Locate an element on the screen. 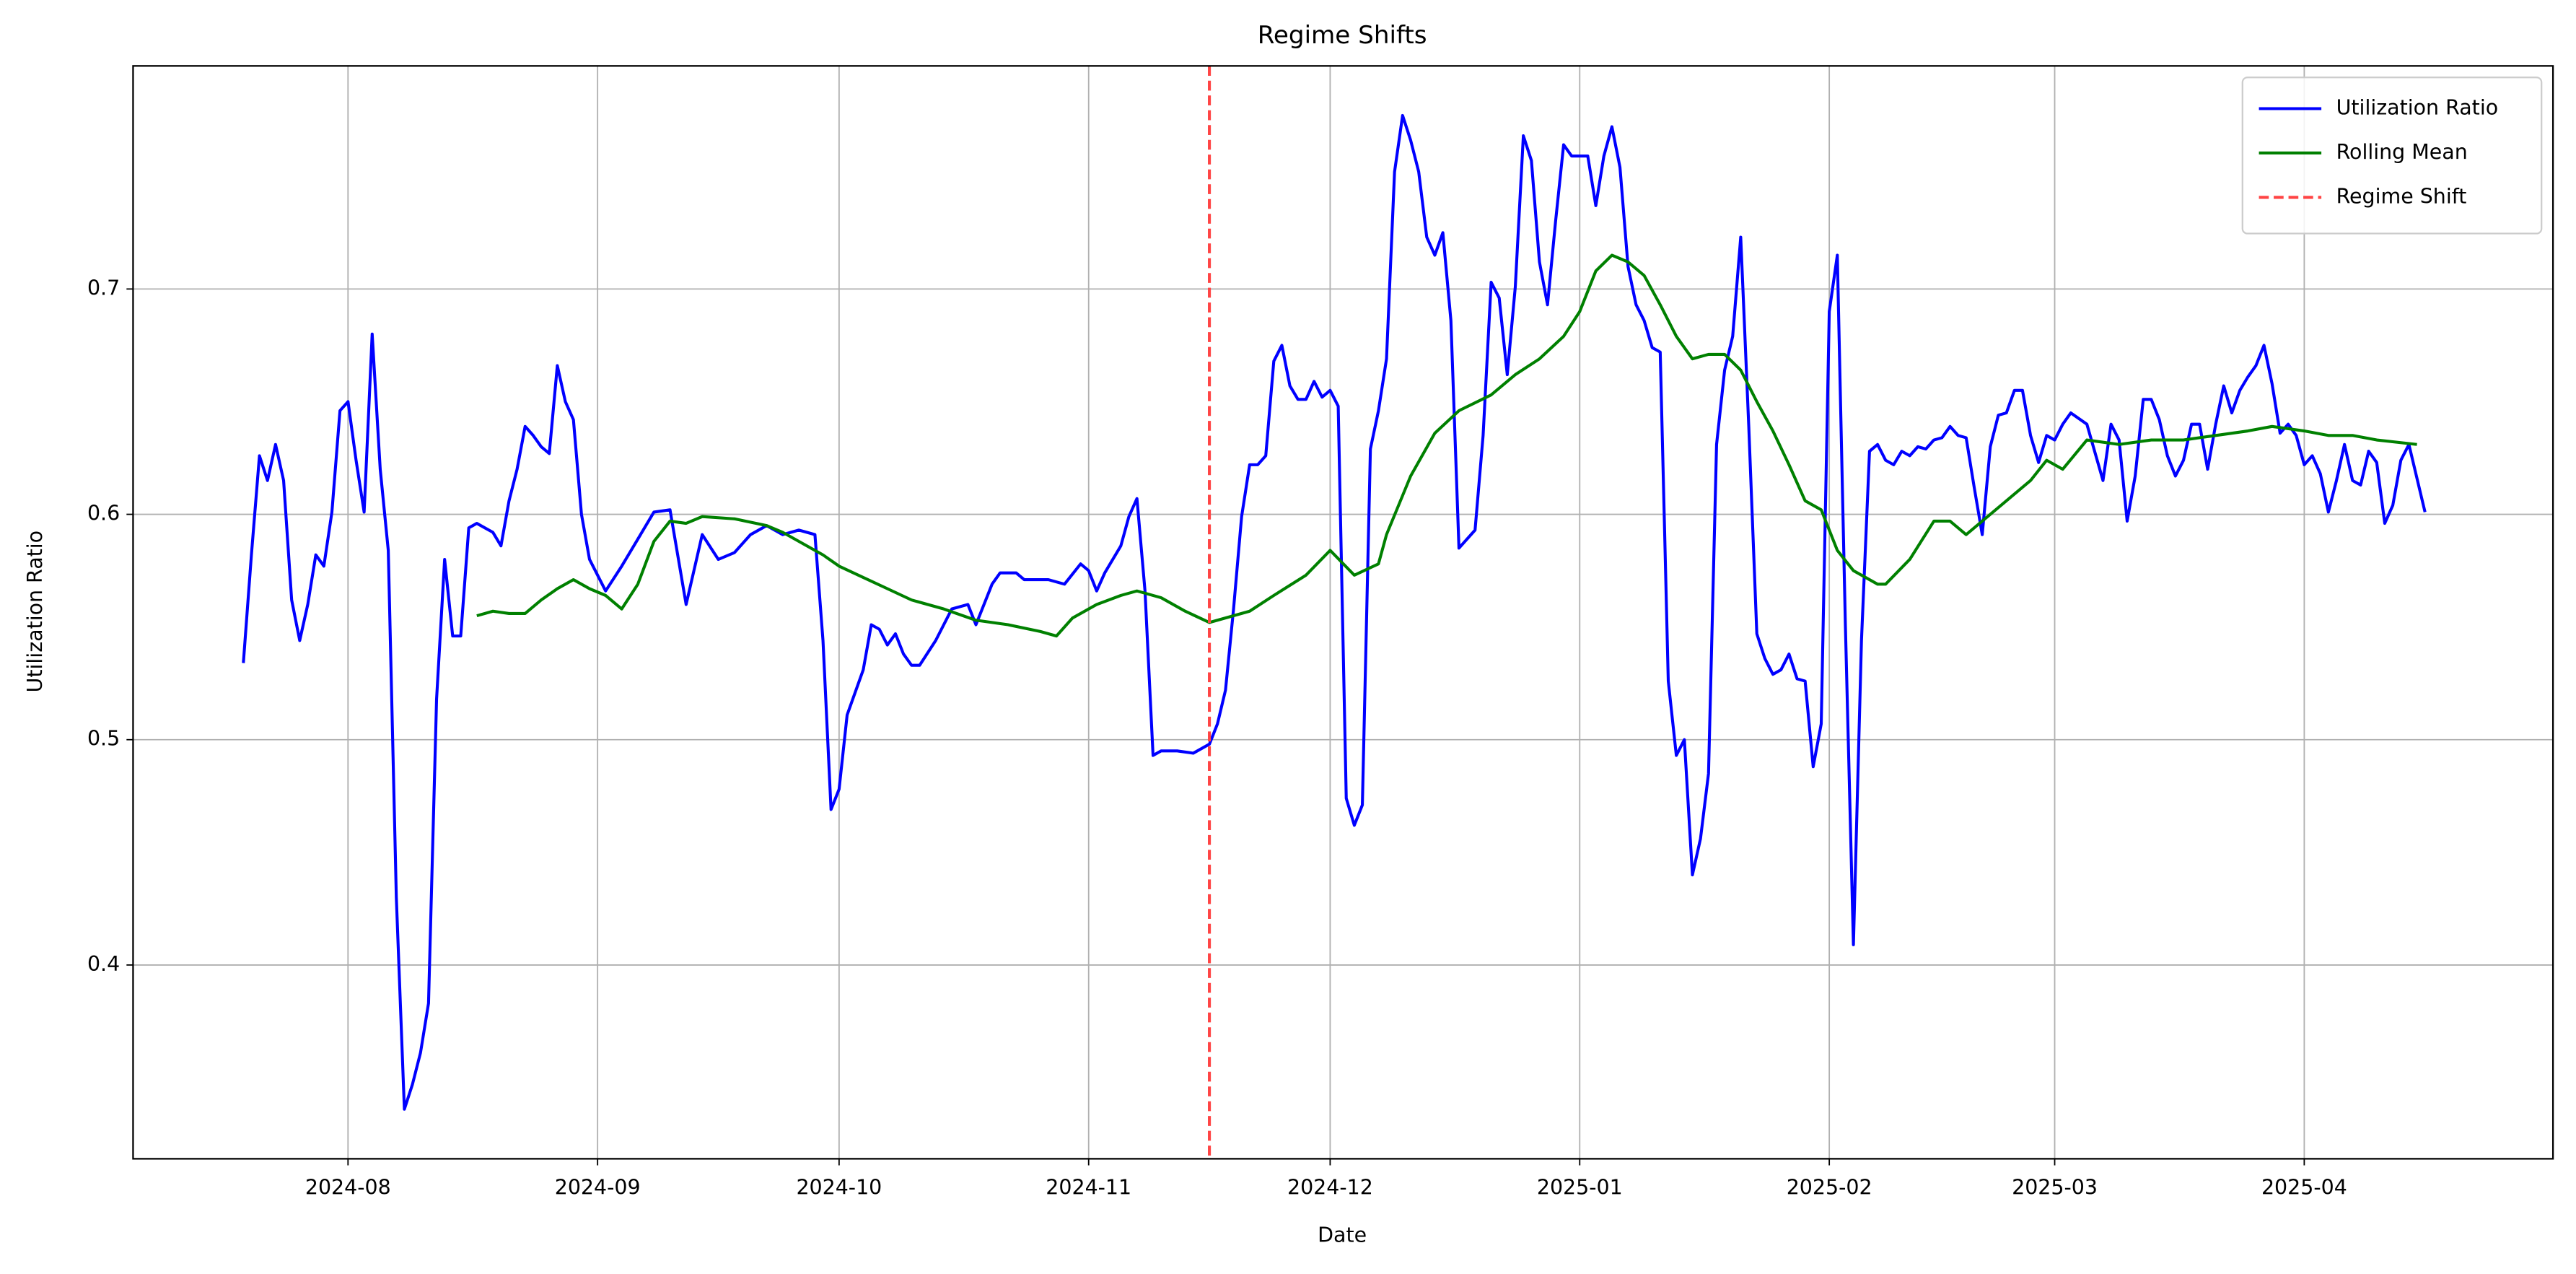 The height and width of the screenshot is (1274, 2576). x-tick-label: 2025-01 is located at coordinates (1580, 1187).